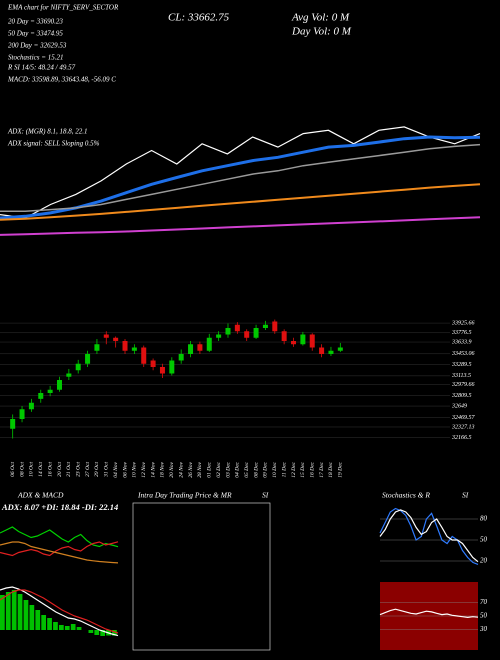 Image resolution: width=500 pixels, height=660 pixels. I want to click on indicator-text: 200 Day = 32629.53, so click(37, 46).